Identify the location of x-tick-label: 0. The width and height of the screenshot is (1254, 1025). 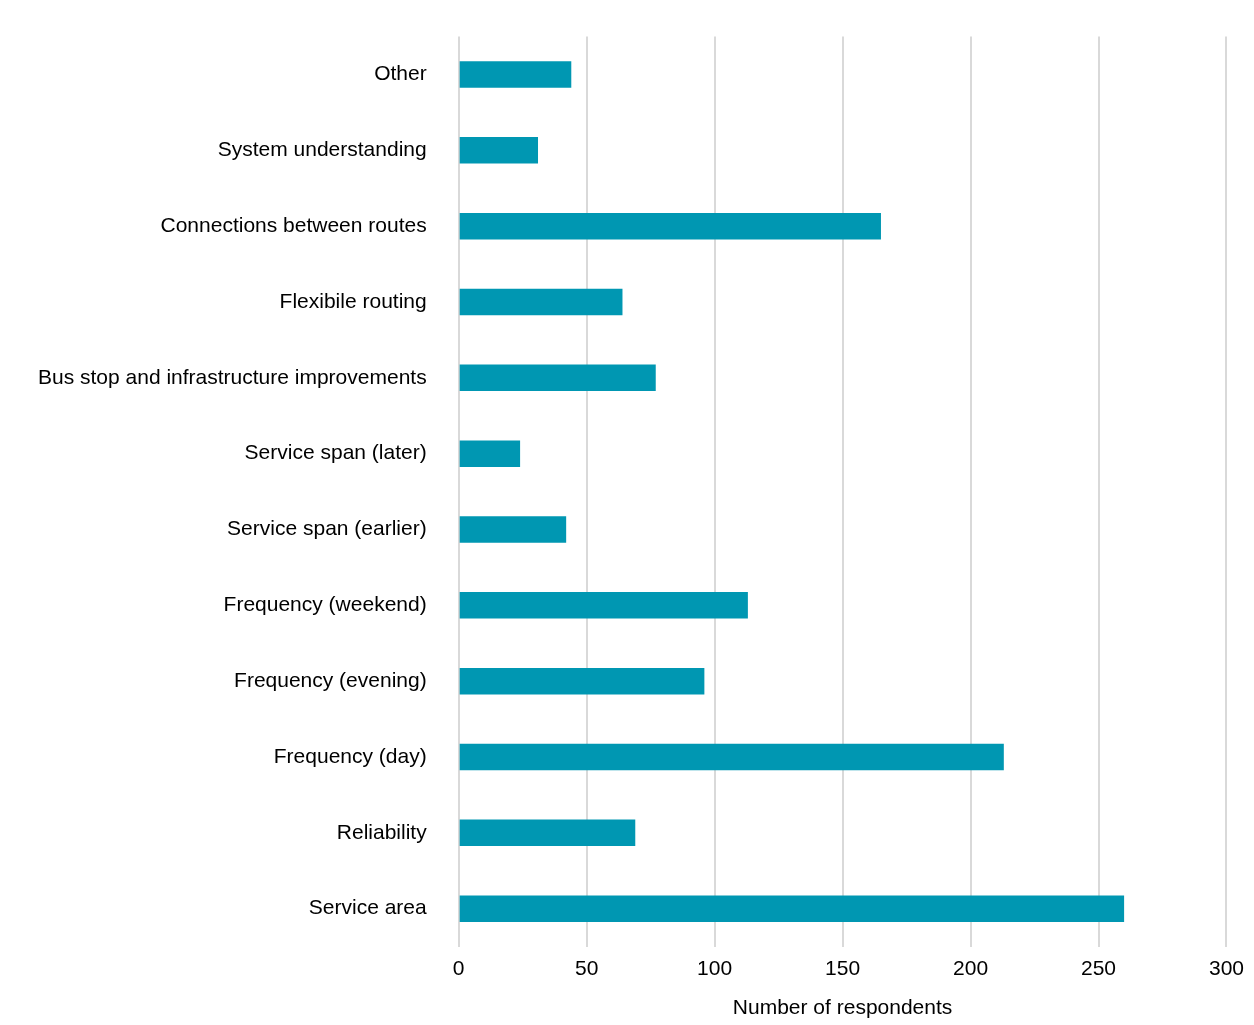
(458, 967).